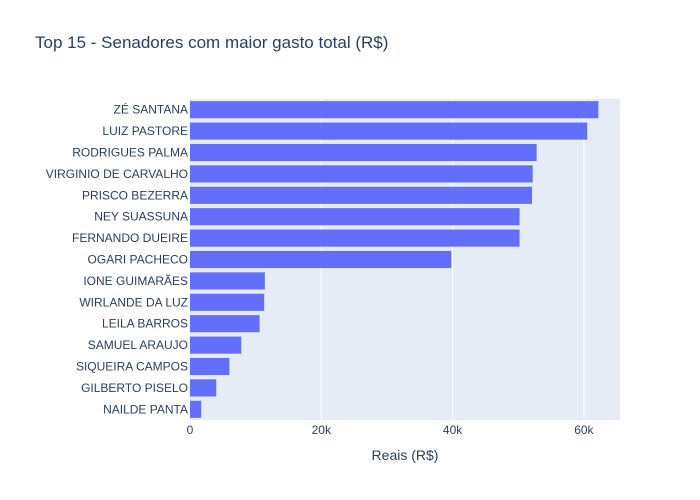 This screenshot has width=700, height=500. I want to click on y-tick-label: RODRIGUES PALMA, so click(130, 153).